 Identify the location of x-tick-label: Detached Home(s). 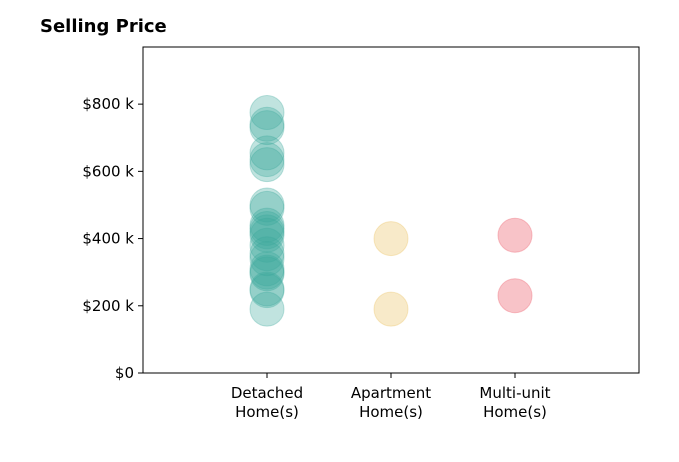
(267, 402).